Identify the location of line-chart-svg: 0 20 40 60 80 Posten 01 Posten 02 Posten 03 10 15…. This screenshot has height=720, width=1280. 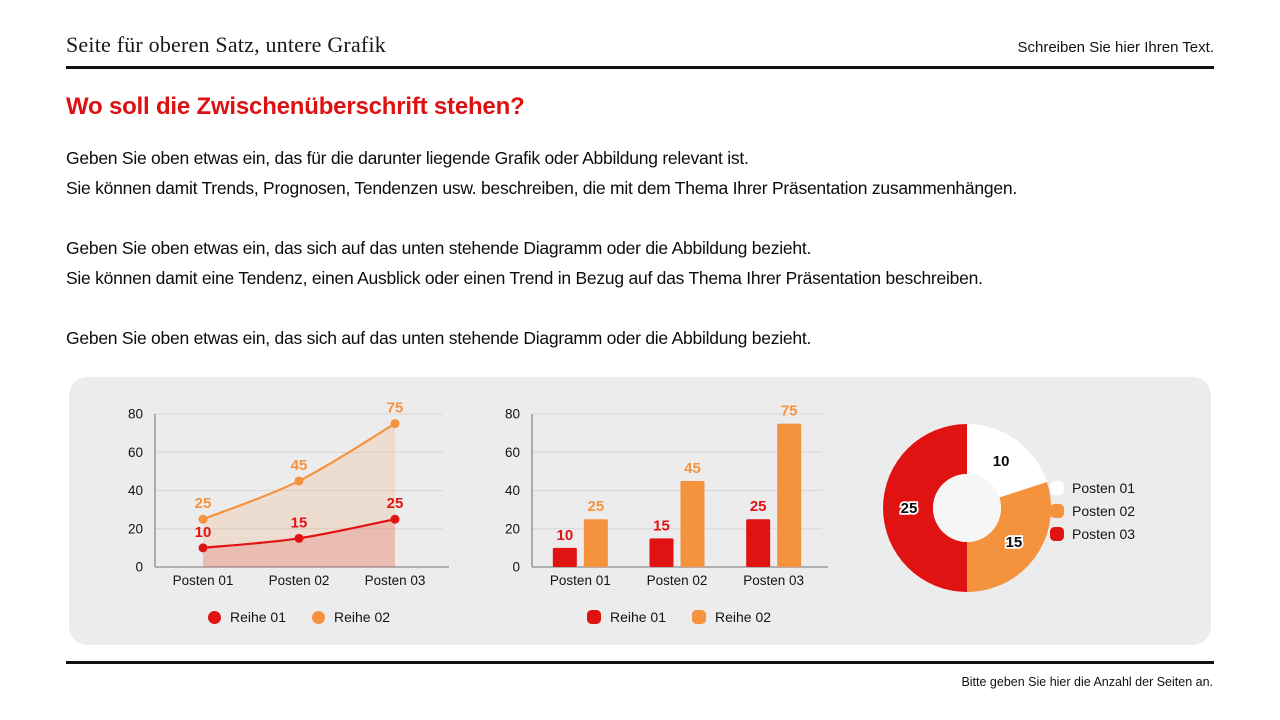
(288, 494).